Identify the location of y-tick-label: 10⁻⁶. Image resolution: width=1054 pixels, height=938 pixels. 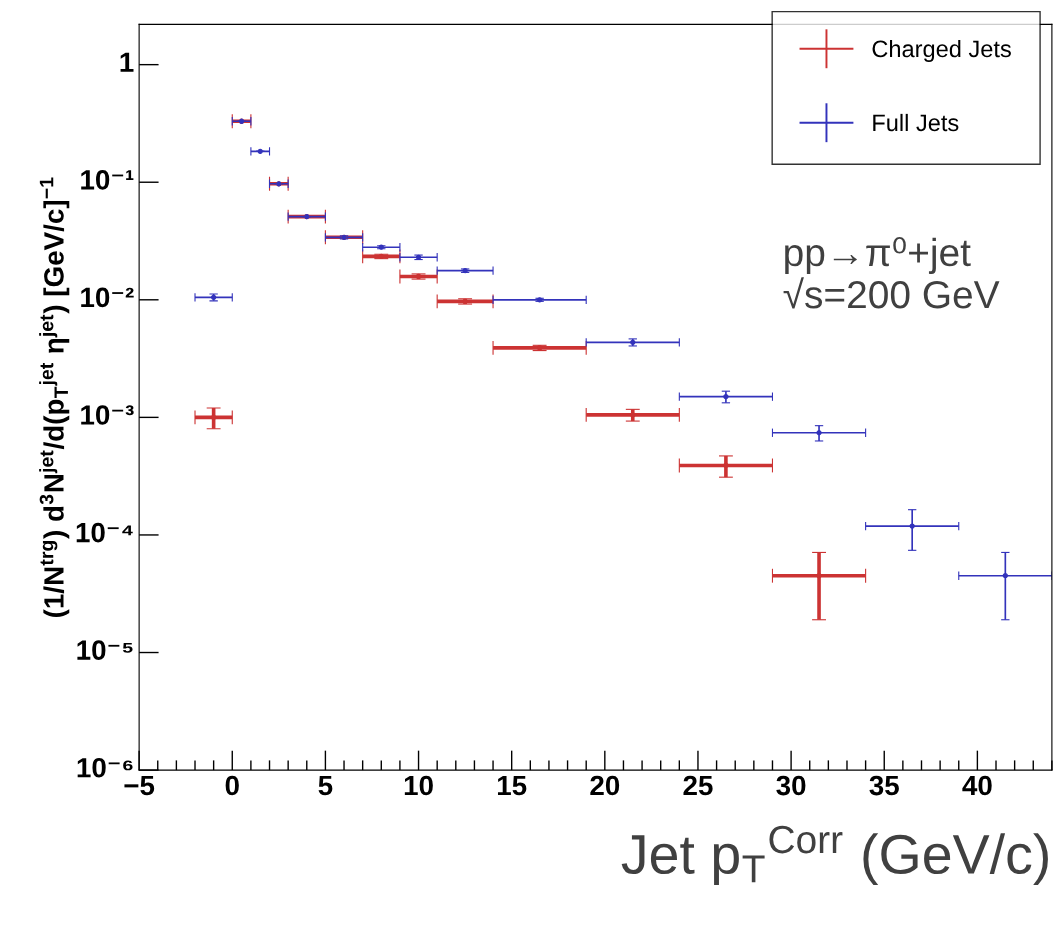
(105, 767).